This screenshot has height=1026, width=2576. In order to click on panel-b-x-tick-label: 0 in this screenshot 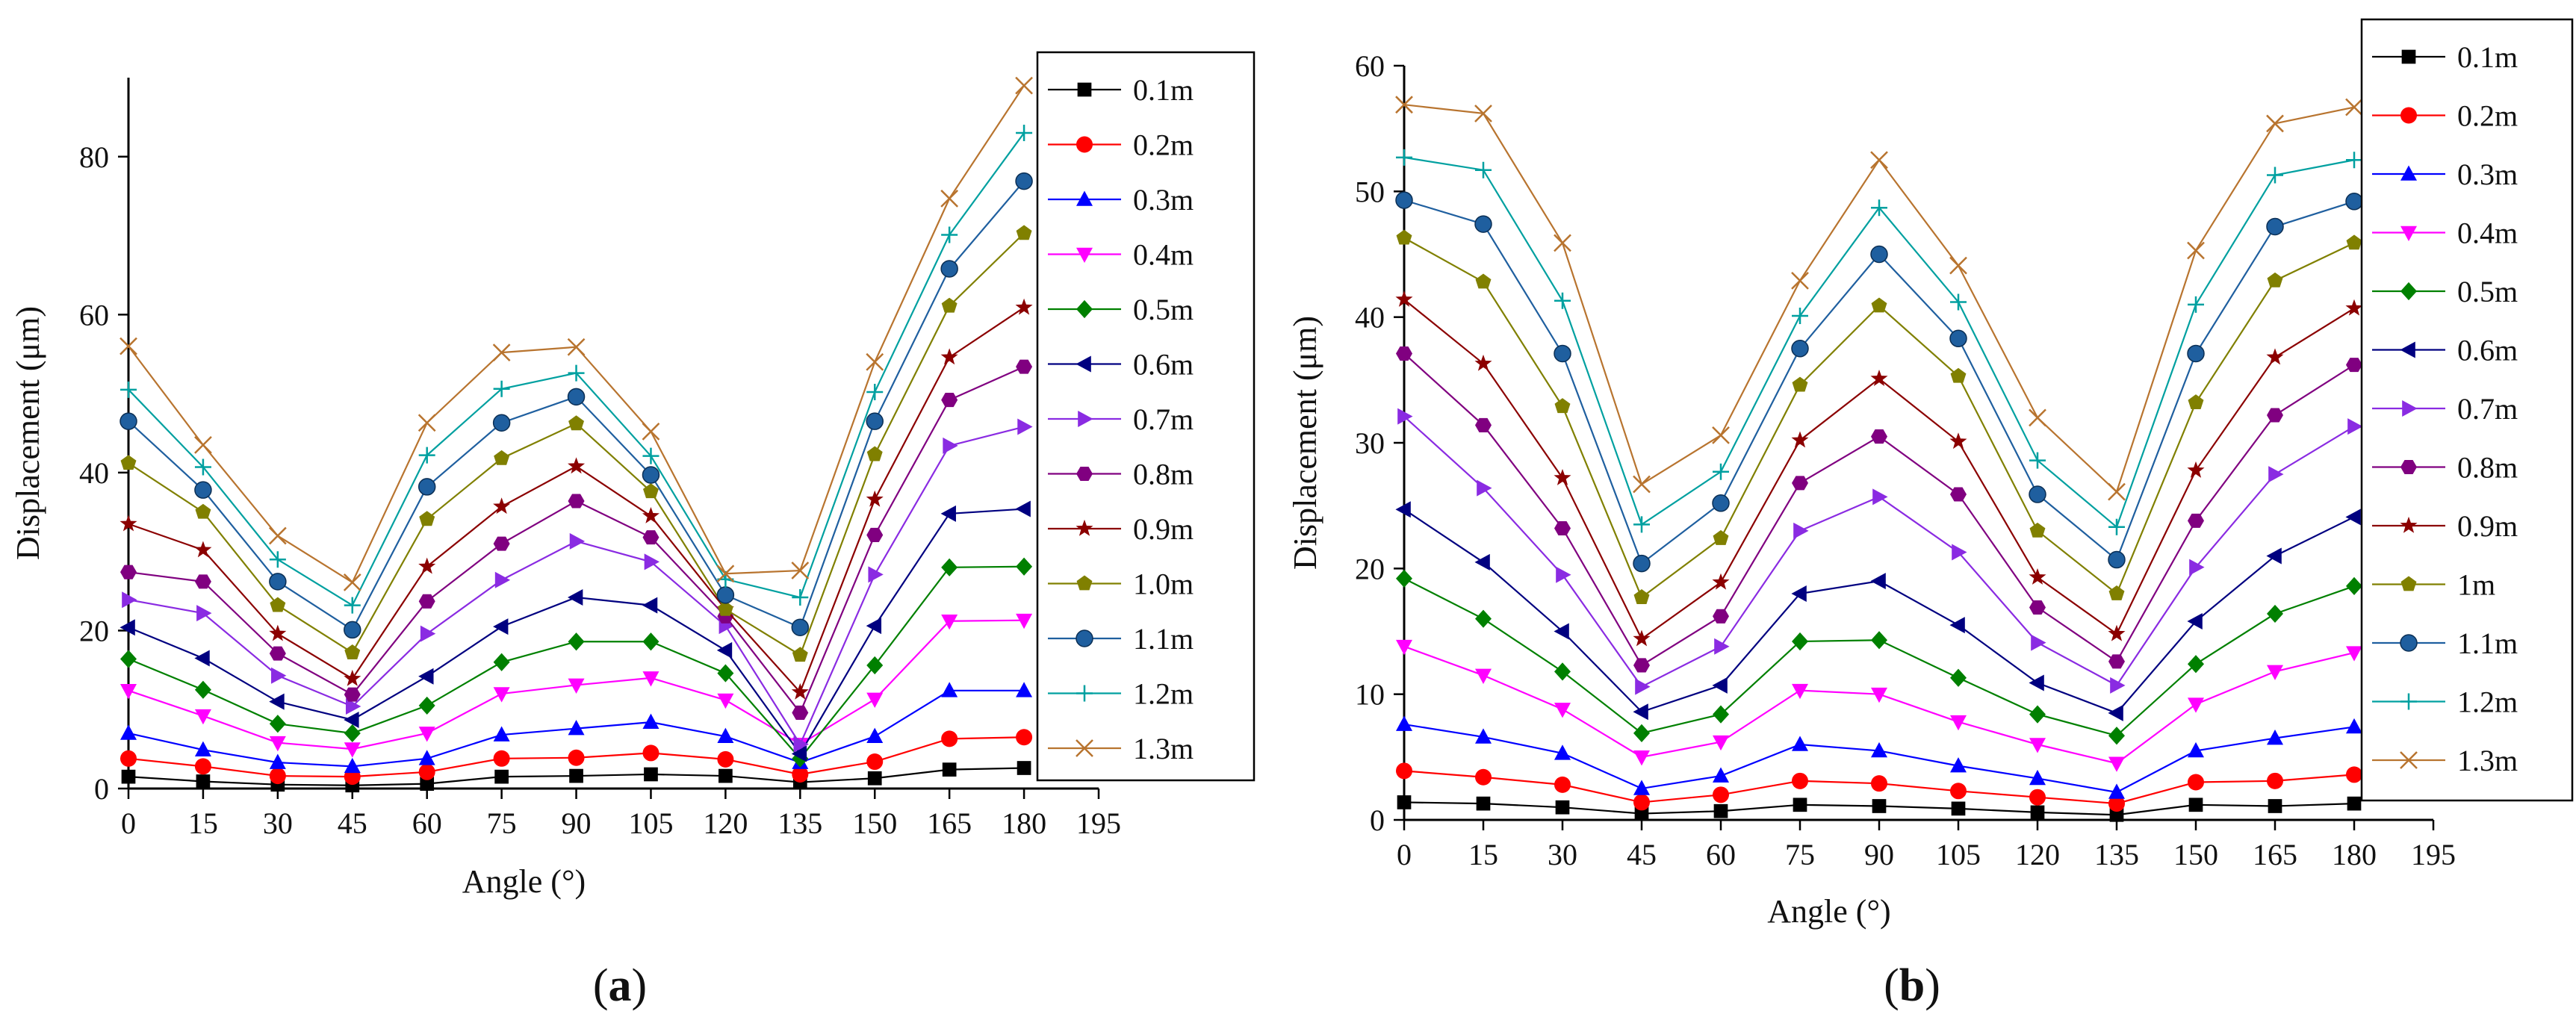, I will do `click(1405, 854)`.